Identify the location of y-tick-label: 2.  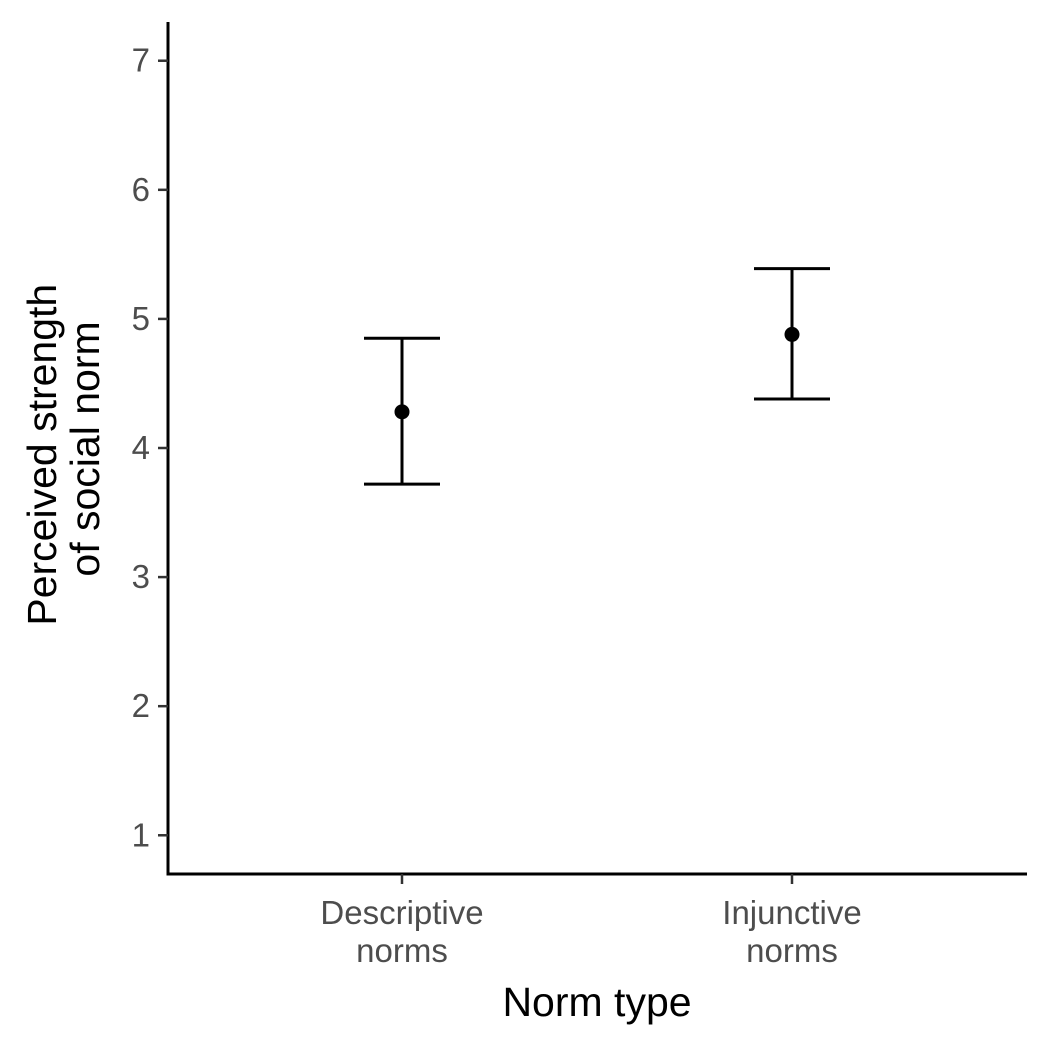
(141, 705).